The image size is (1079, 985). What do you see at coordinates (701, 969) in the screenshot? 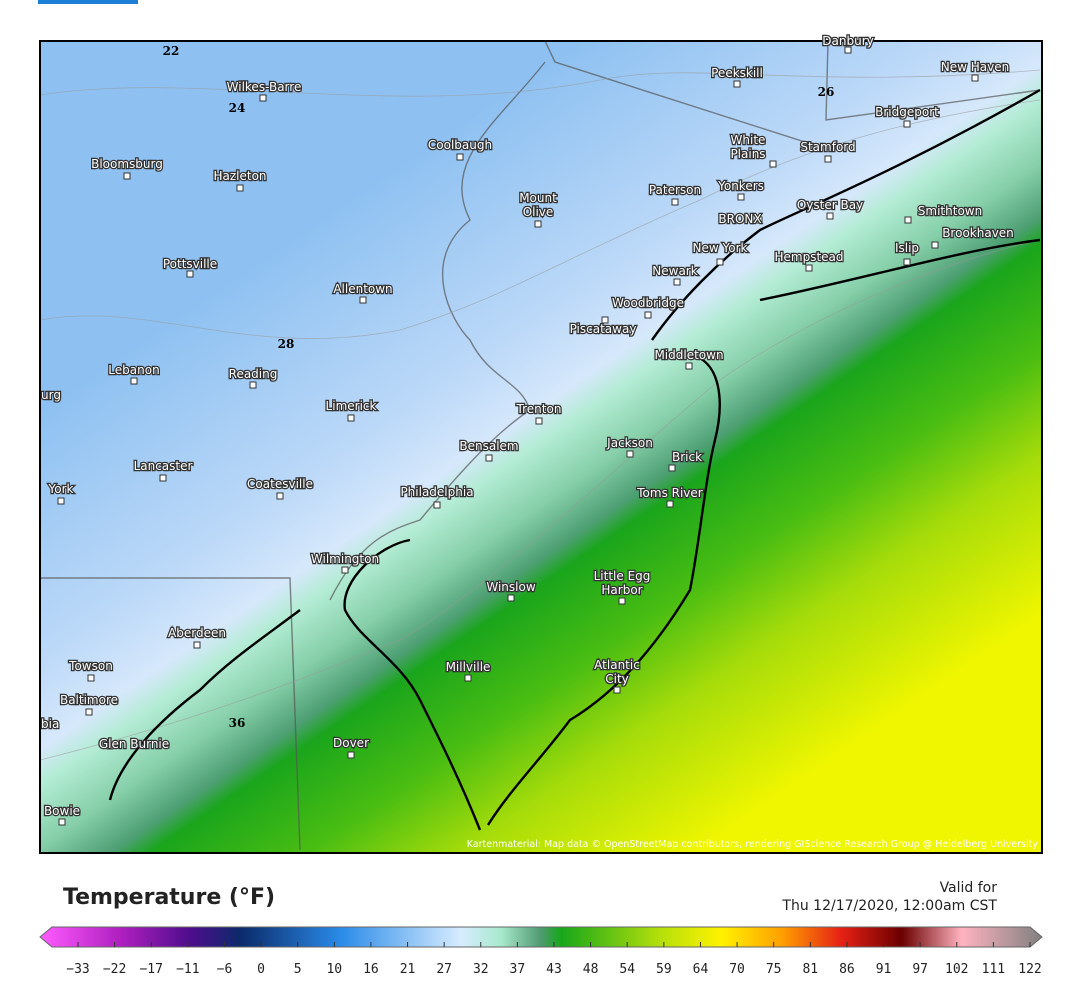
I see `colorbar-tick-label: 64` at bounding box center [701, 969].